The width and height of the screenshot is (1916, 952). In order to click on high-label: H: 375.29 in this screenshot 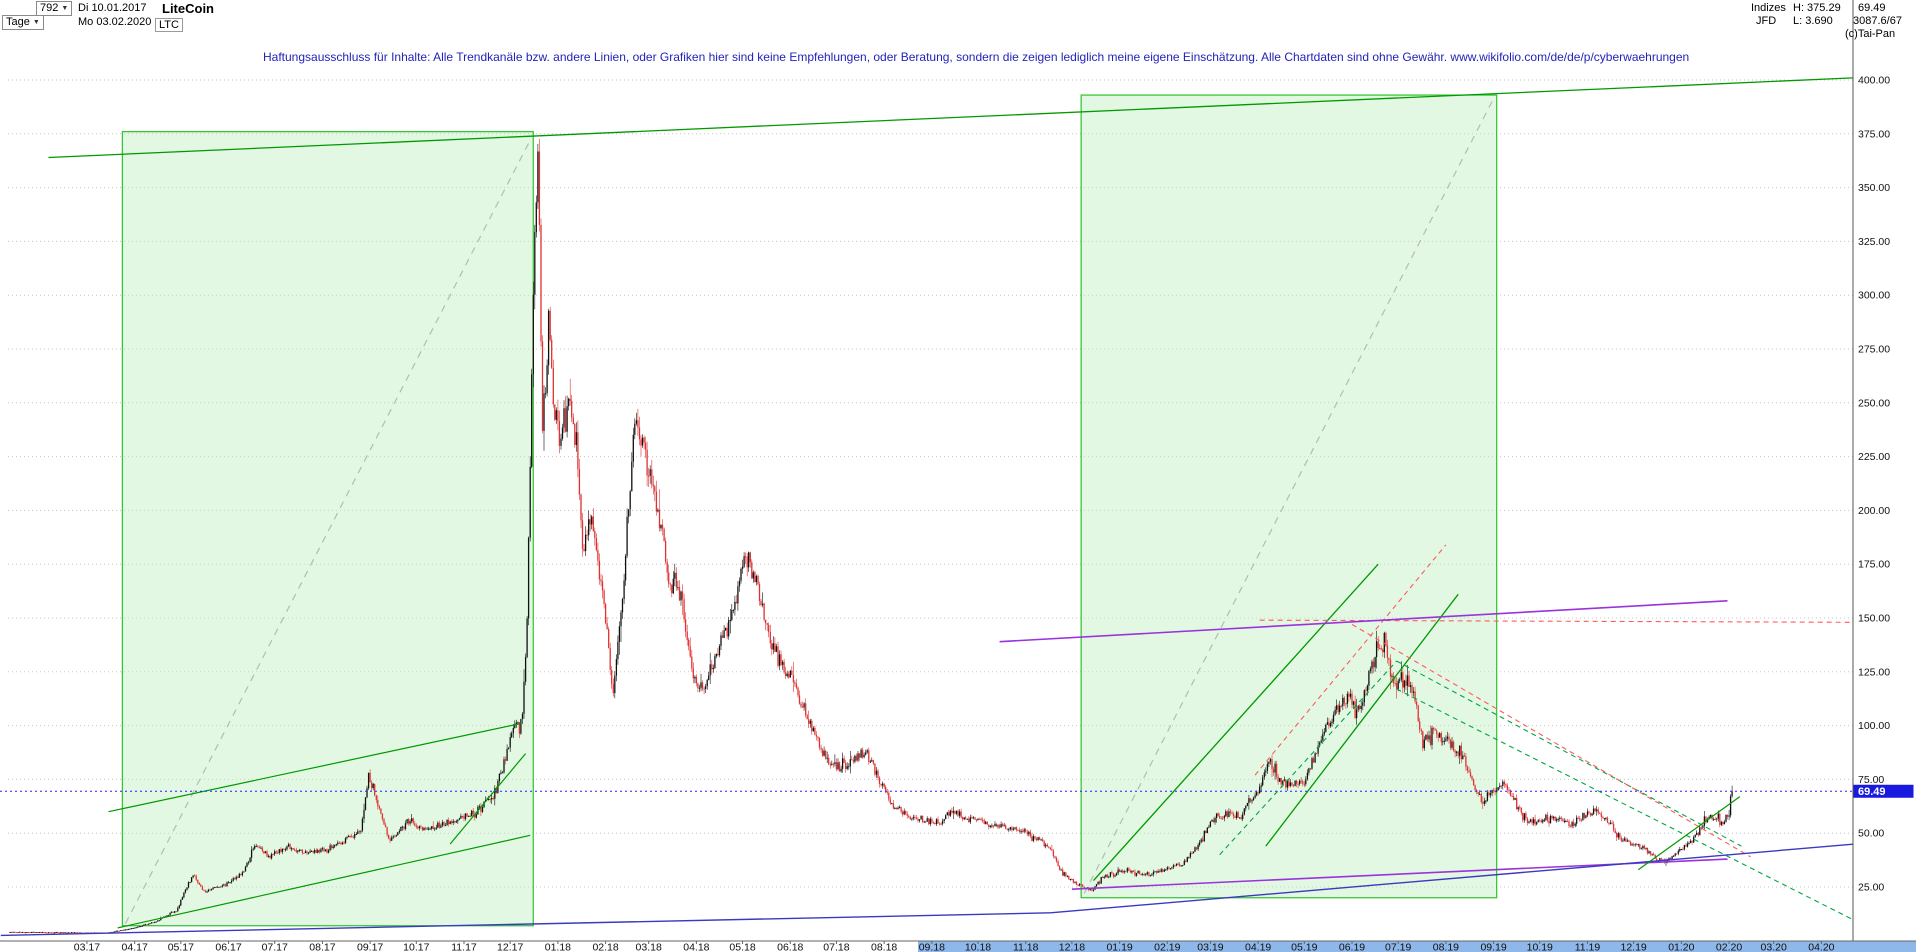, I will do `click(1817, 8)`.